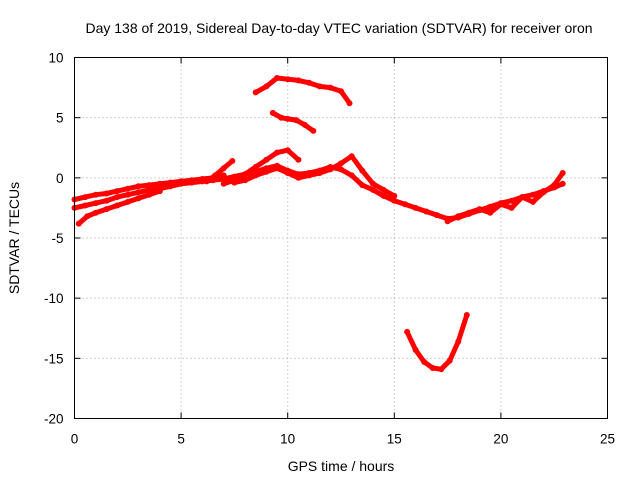 Image resolution: width=640 pixels, height=480 pixels. I want to click on y-axis-label: SDTVAR / TECUs, so click(14, 238).